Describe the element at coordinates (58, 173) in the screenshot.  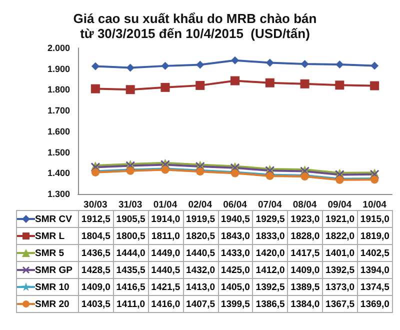
I see `y-tick-label: 1.400` at that location.